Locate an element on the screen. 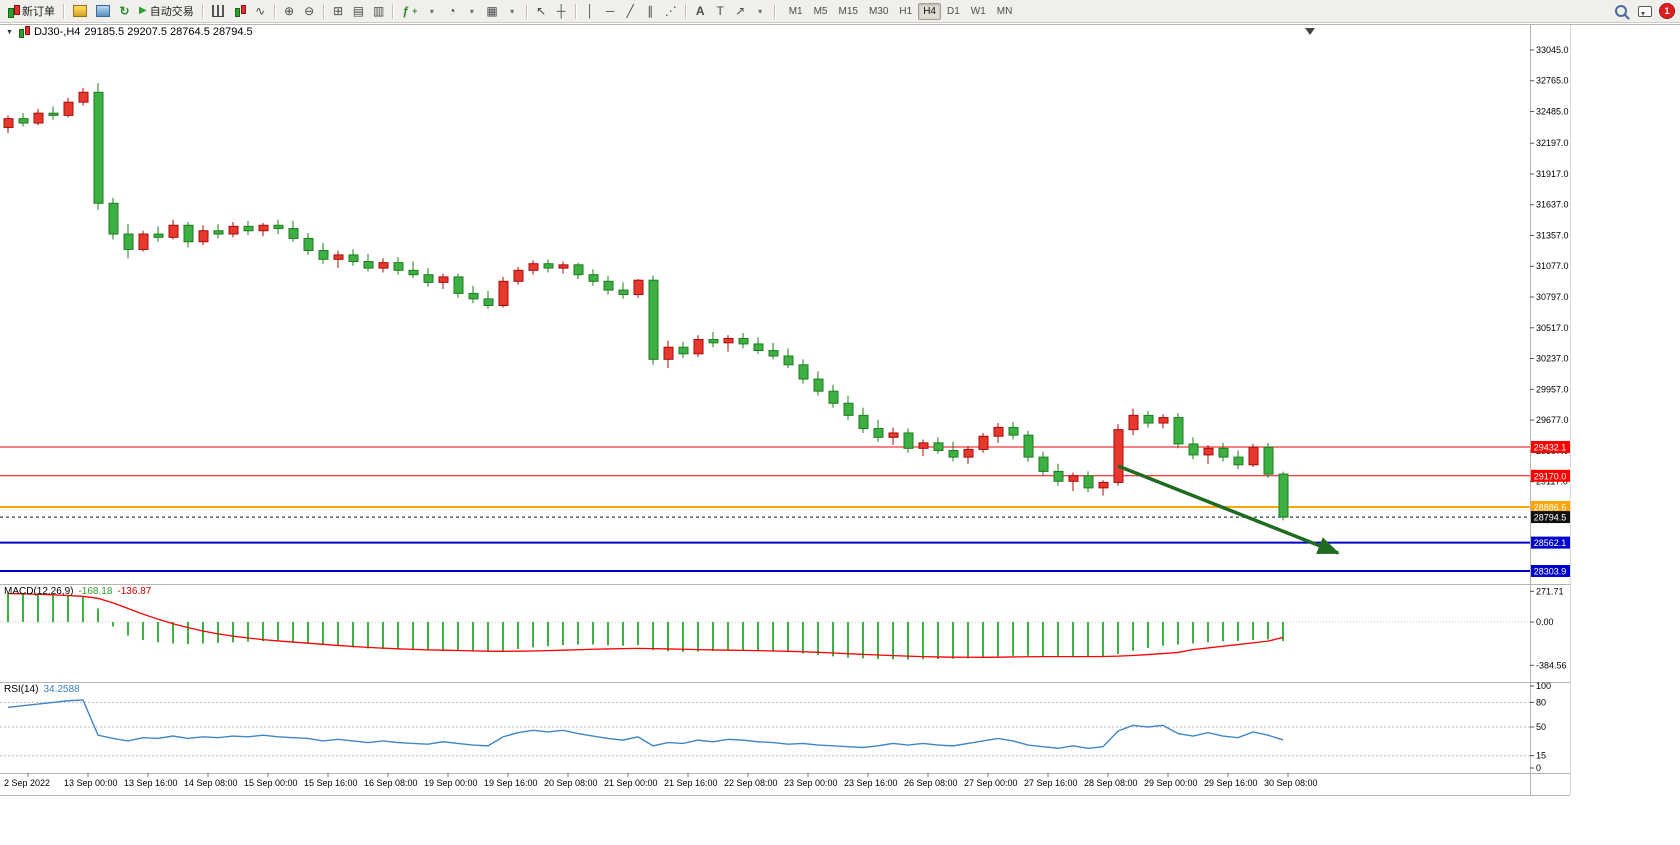  arrange-horizontal-icon: ▤ is located at coordinates (358, 11).